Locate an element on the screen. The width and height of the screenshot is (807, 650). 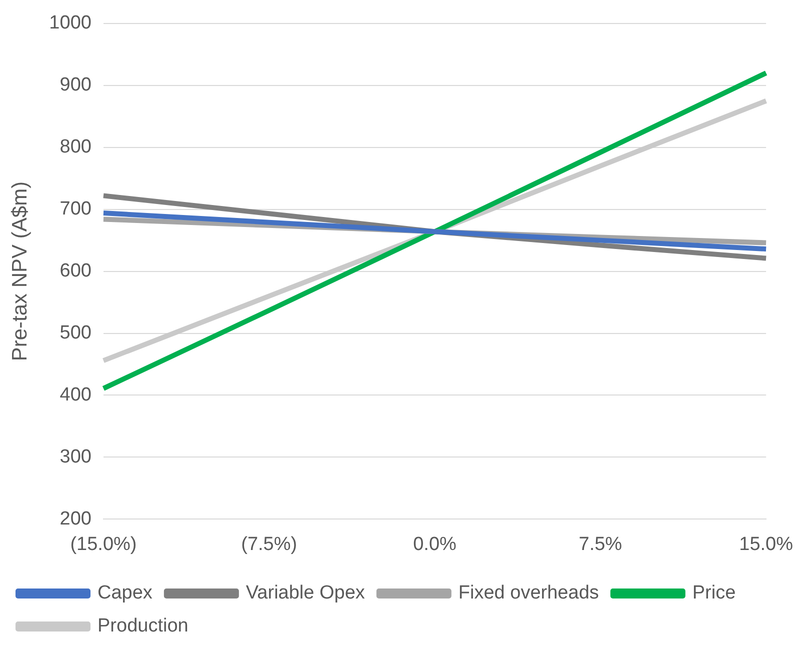
legend-label: Price is located at coordinates (714, 593).